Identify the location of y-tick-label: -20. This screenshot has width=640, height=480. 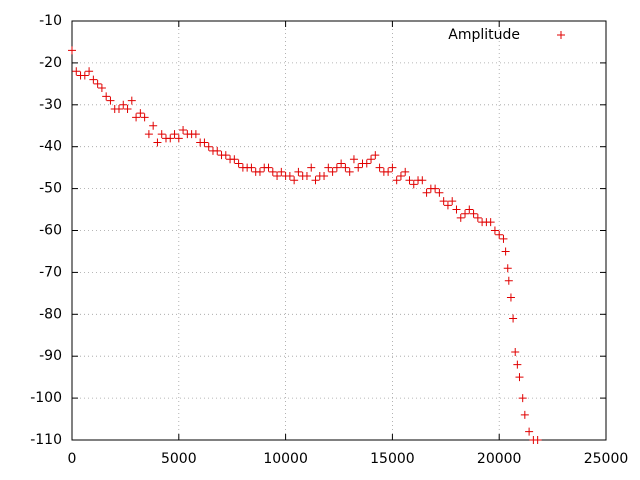
(50, 63).